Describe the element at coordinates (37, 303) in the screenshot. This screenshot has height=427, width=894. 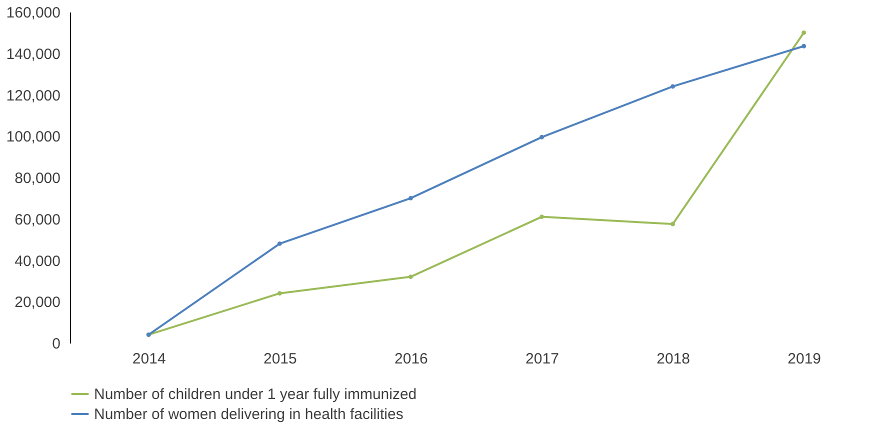
I see `y-tick-label: 20,000` at that location.